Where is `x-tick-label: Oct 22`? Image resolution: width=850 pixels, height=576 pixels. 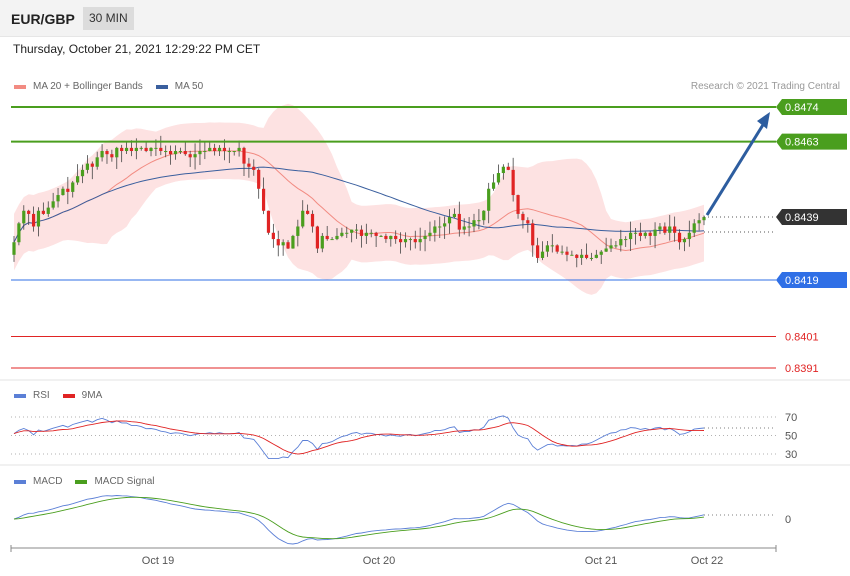 x-tick-label: Oct 22 is located at coordinates (707, 561).